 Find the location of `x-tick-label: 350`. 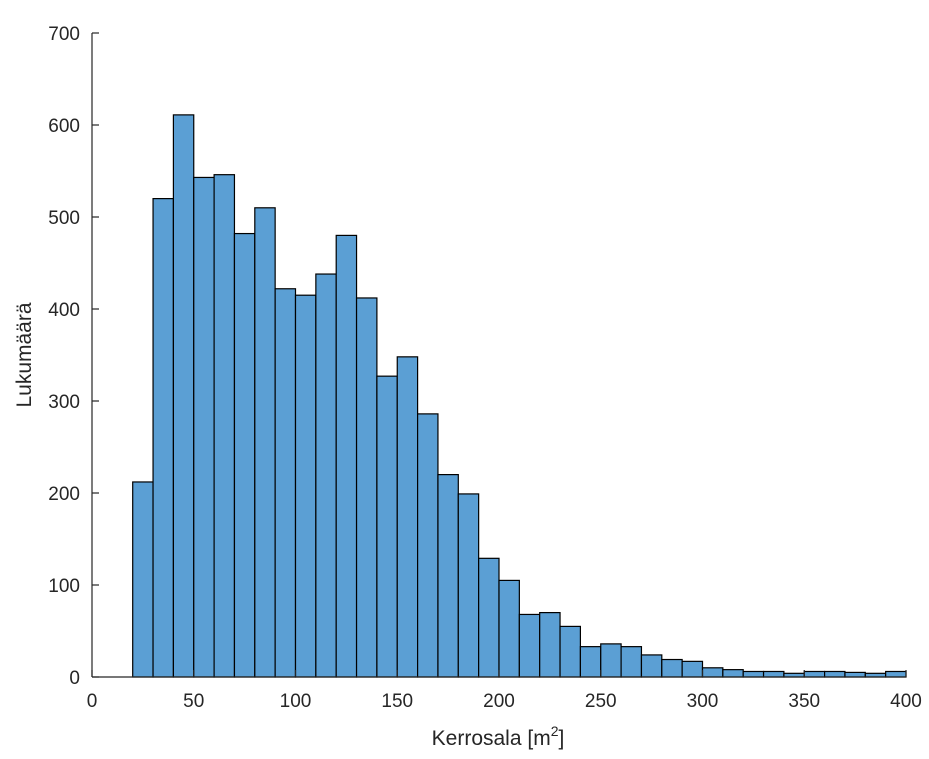

x-tick-label: 350 is located at coordinates (804, 701).